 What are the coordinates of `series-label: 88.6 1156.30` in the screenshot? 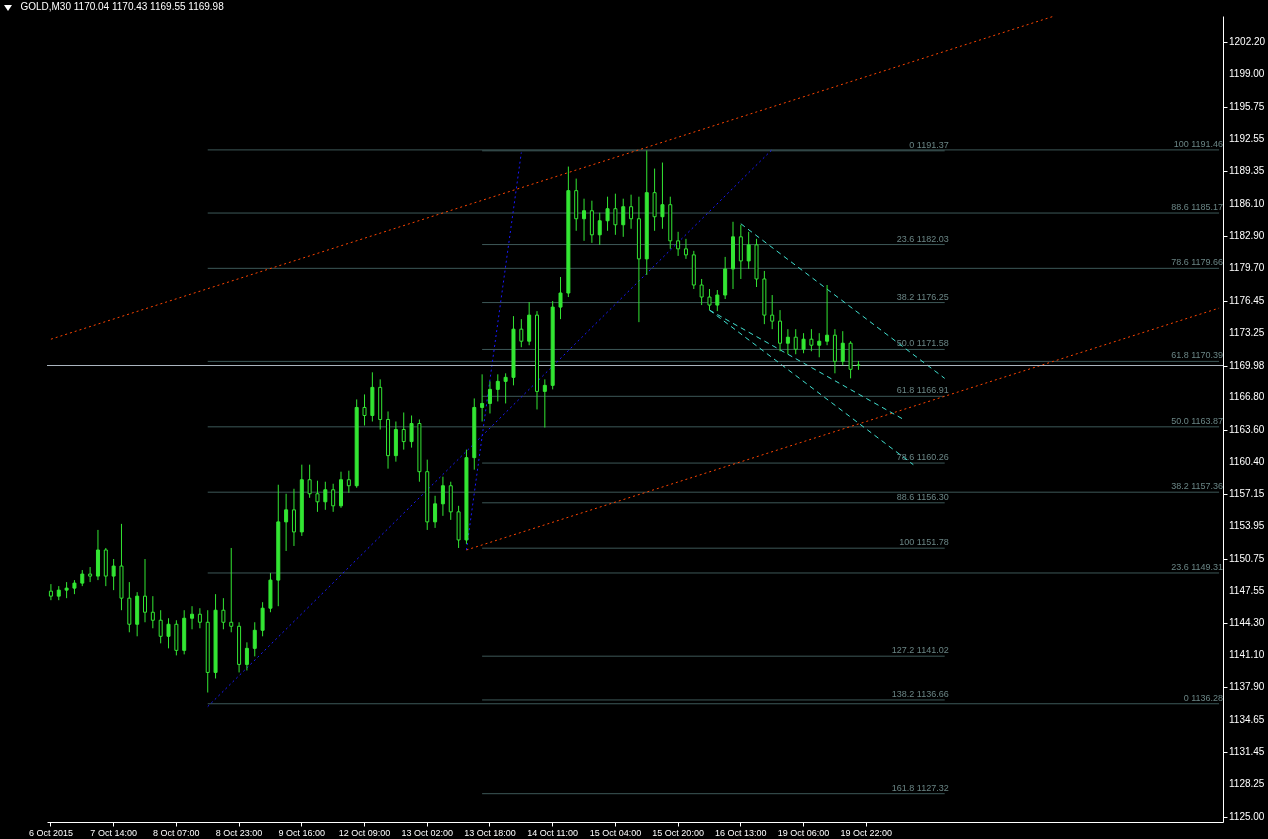 It's located at (922, 496).